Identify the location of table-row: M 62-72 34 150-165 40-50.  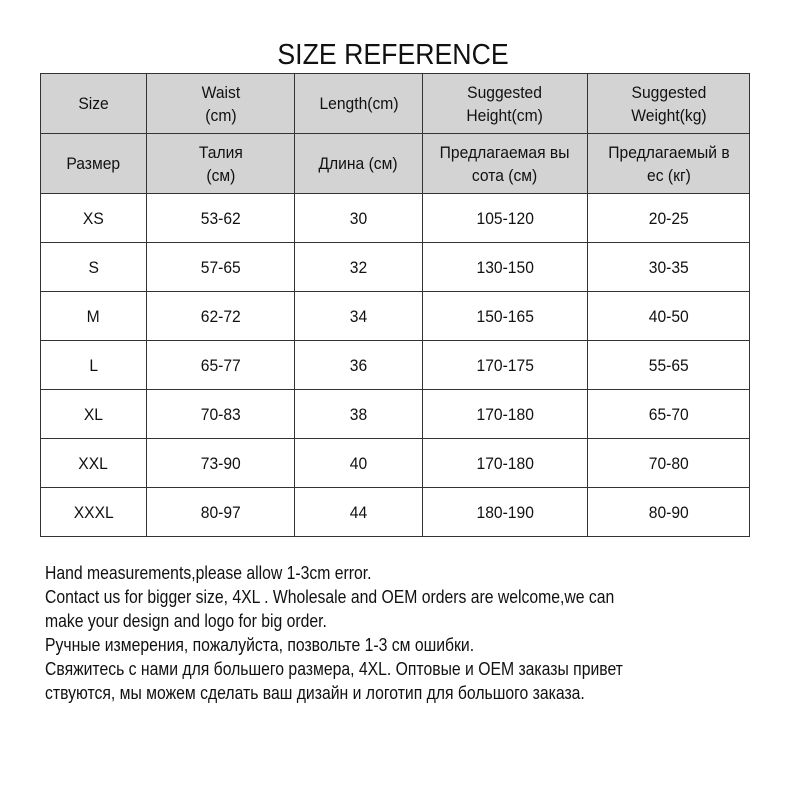
(395, 316).